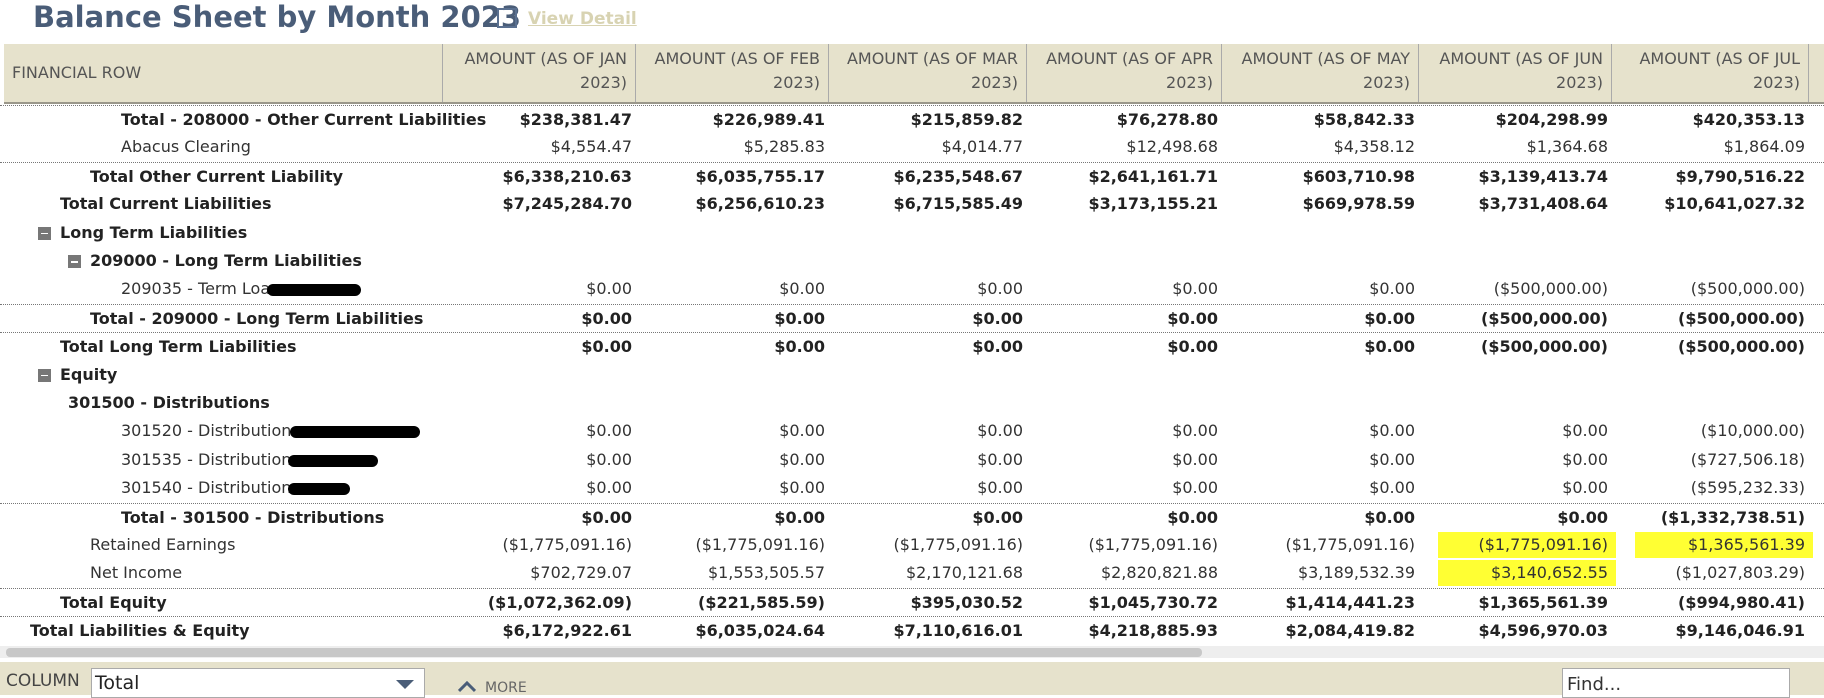  What do you see at coordinates (1747, 459) in the screenshot?
I see `amount-cell: ($727,506.18)` at bounding box center [1747, 459].